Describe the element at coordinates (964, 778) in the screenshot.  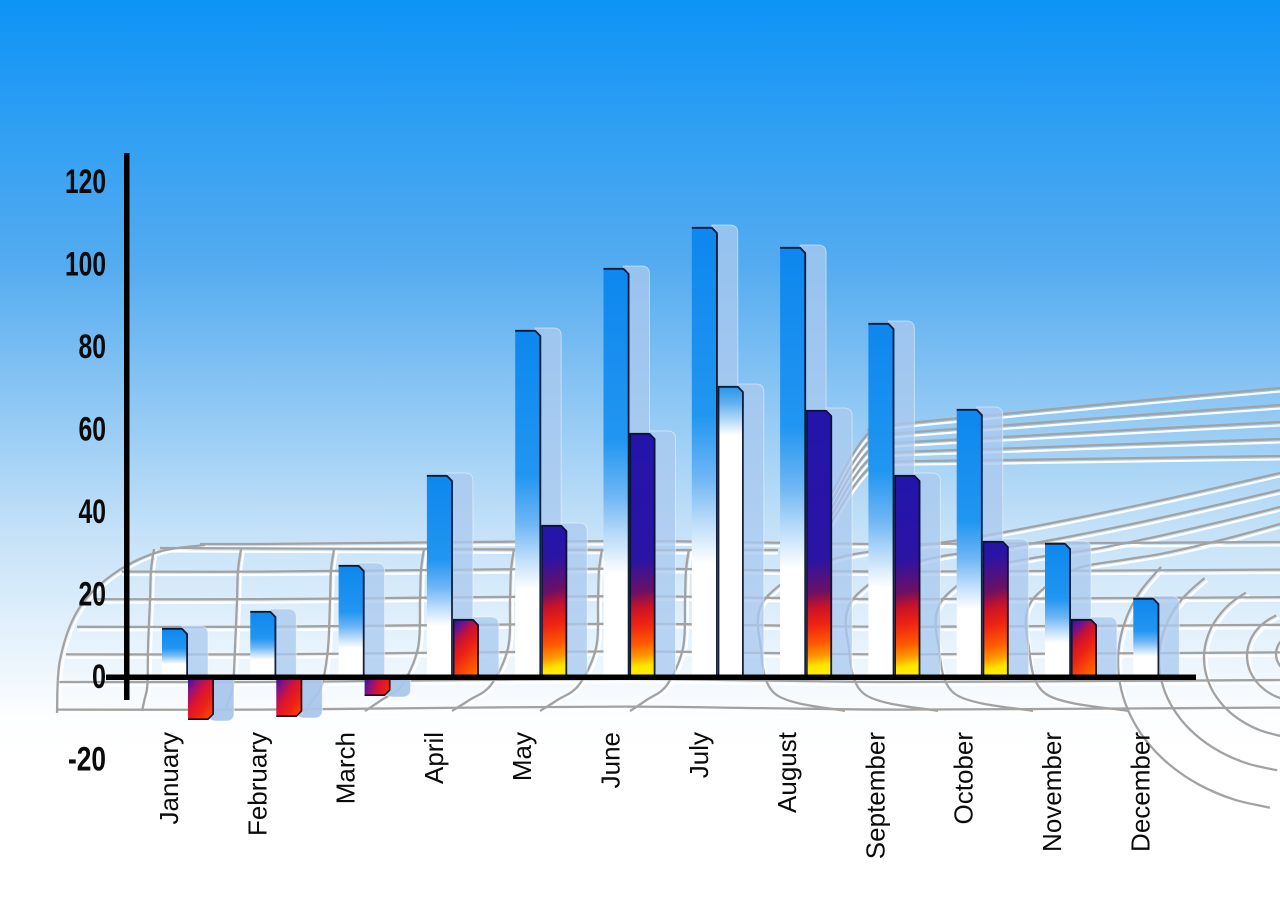
I see `svg-text: October` at that location.